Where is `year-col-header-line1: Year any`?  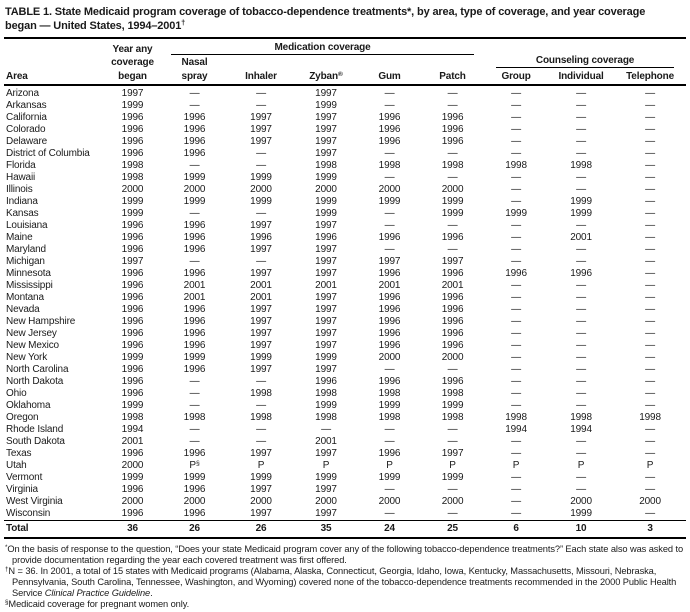
year-col-header-line1: Year any is located at coordinates (132, 49).